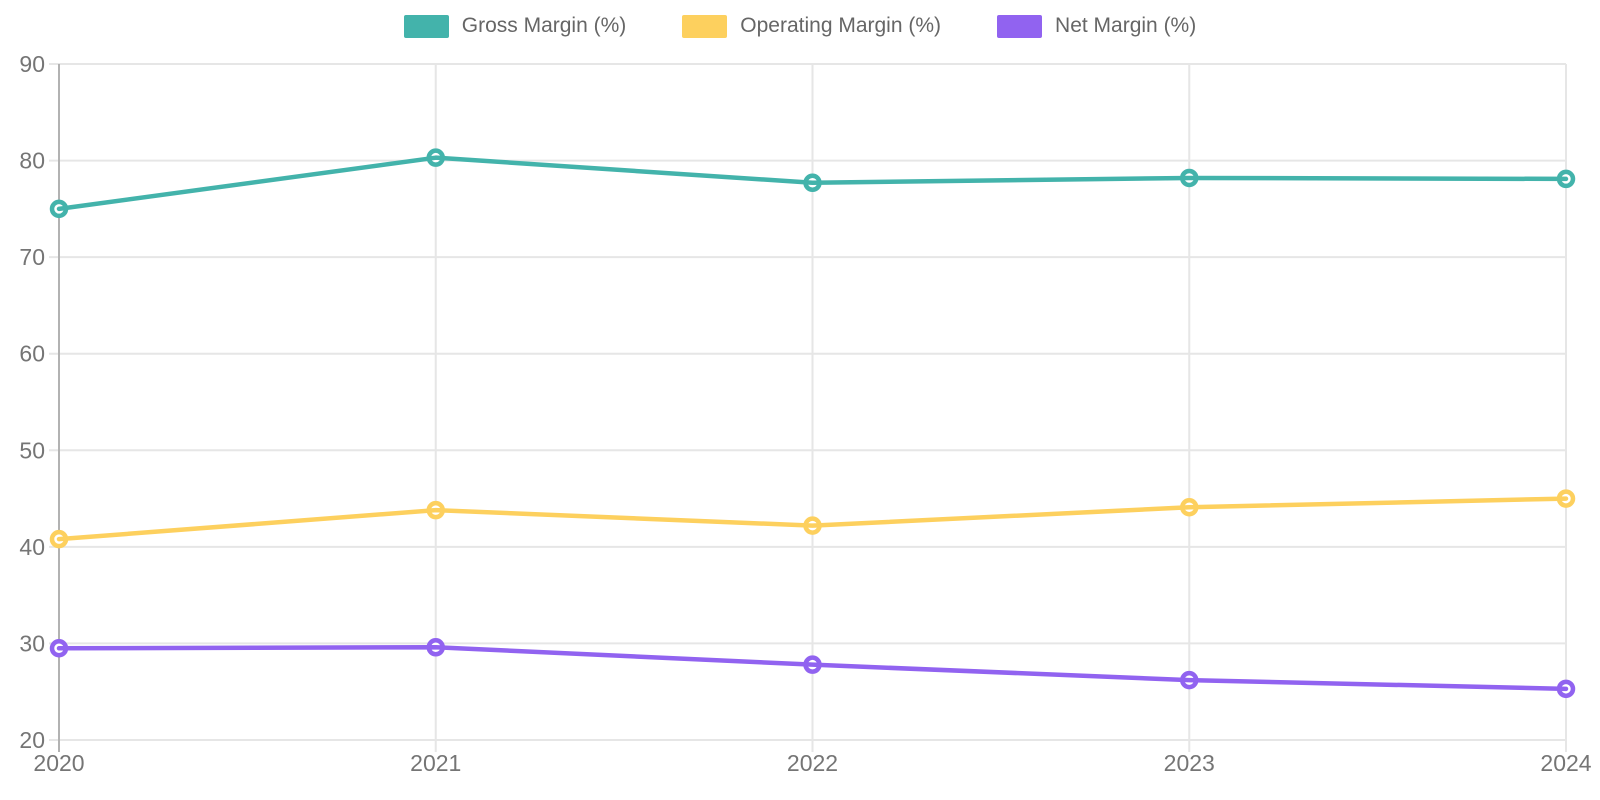 The width and height of the screenshot is (1600, 800). What do you see at coordinates (32, 547) in the screenshot?
I see `y-tick-label: 40` at bounding box center [32, 547].